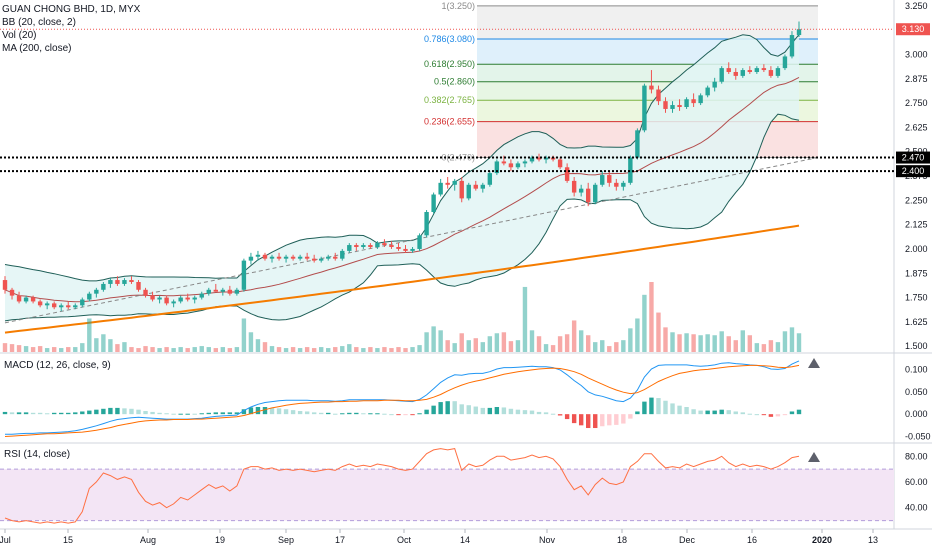  What do you see at coordinates (916, 273) in the screenshot?
I see `price-axis-tick: 1.875` at bounding box center [916, 273].